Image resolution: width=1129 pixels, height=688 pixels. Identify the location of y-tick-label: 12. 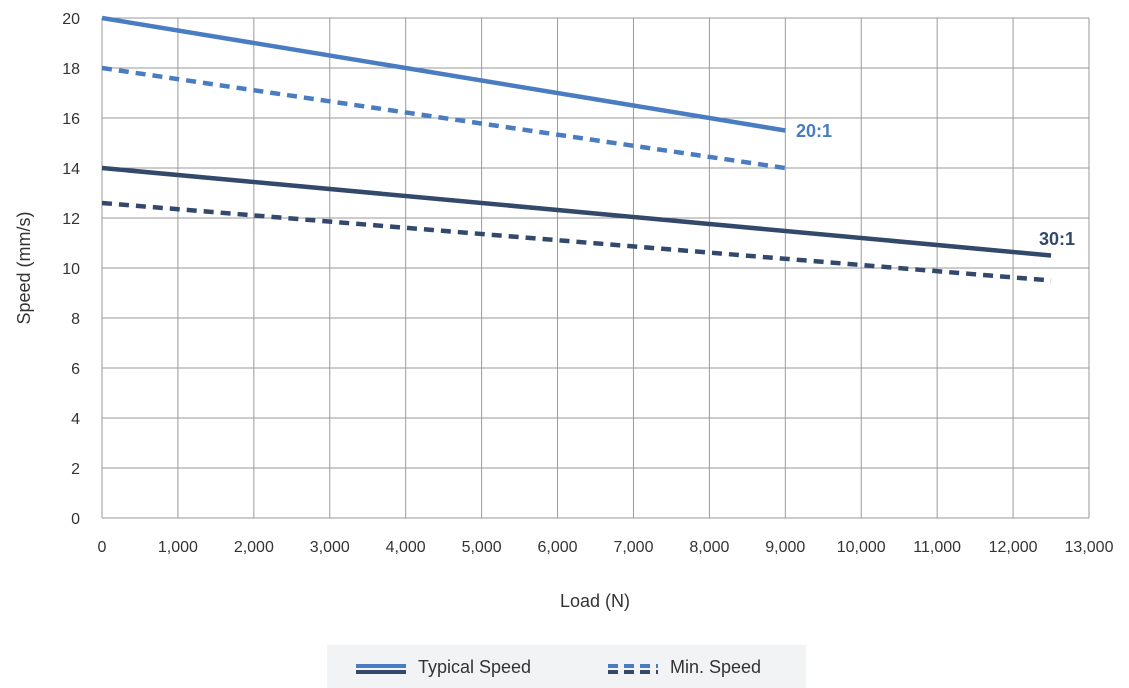
(71, 219).